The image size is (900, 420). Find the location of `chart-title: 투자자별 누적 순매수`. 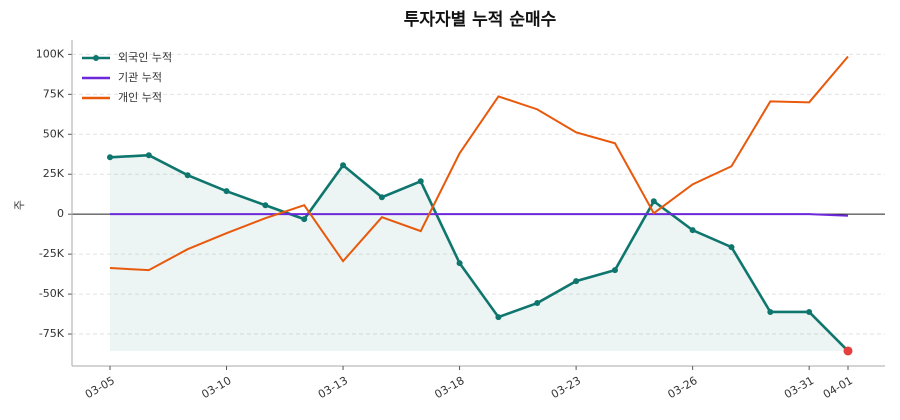

chart-title: 투자자별 누적 순매수 is located at coordinates (480, 20).